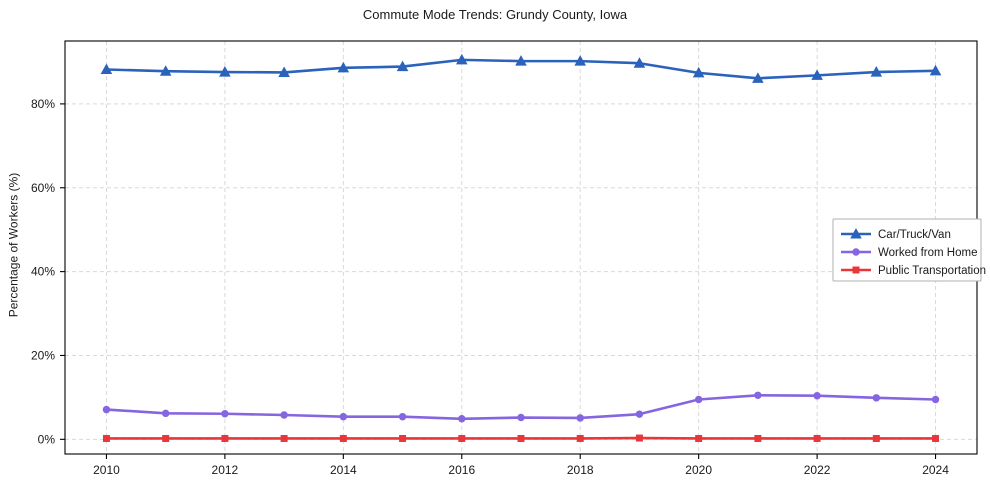  Describe the element at coordinates (43, 272) in the screenshot. I see `y-tick-label: 40%` at that location.